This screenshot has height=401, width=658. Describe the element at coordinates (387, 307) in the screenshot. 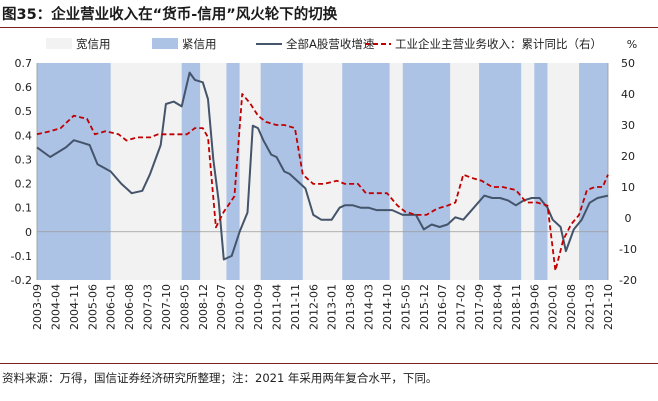

I see `x-tick-label: 2014-10` at that location.